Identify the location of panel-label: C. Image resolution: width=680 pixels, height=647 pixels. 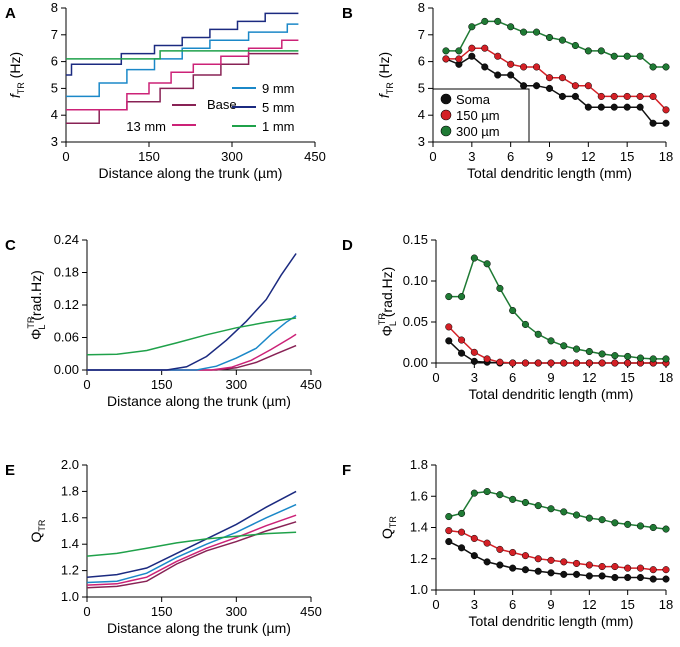
(10, 245).